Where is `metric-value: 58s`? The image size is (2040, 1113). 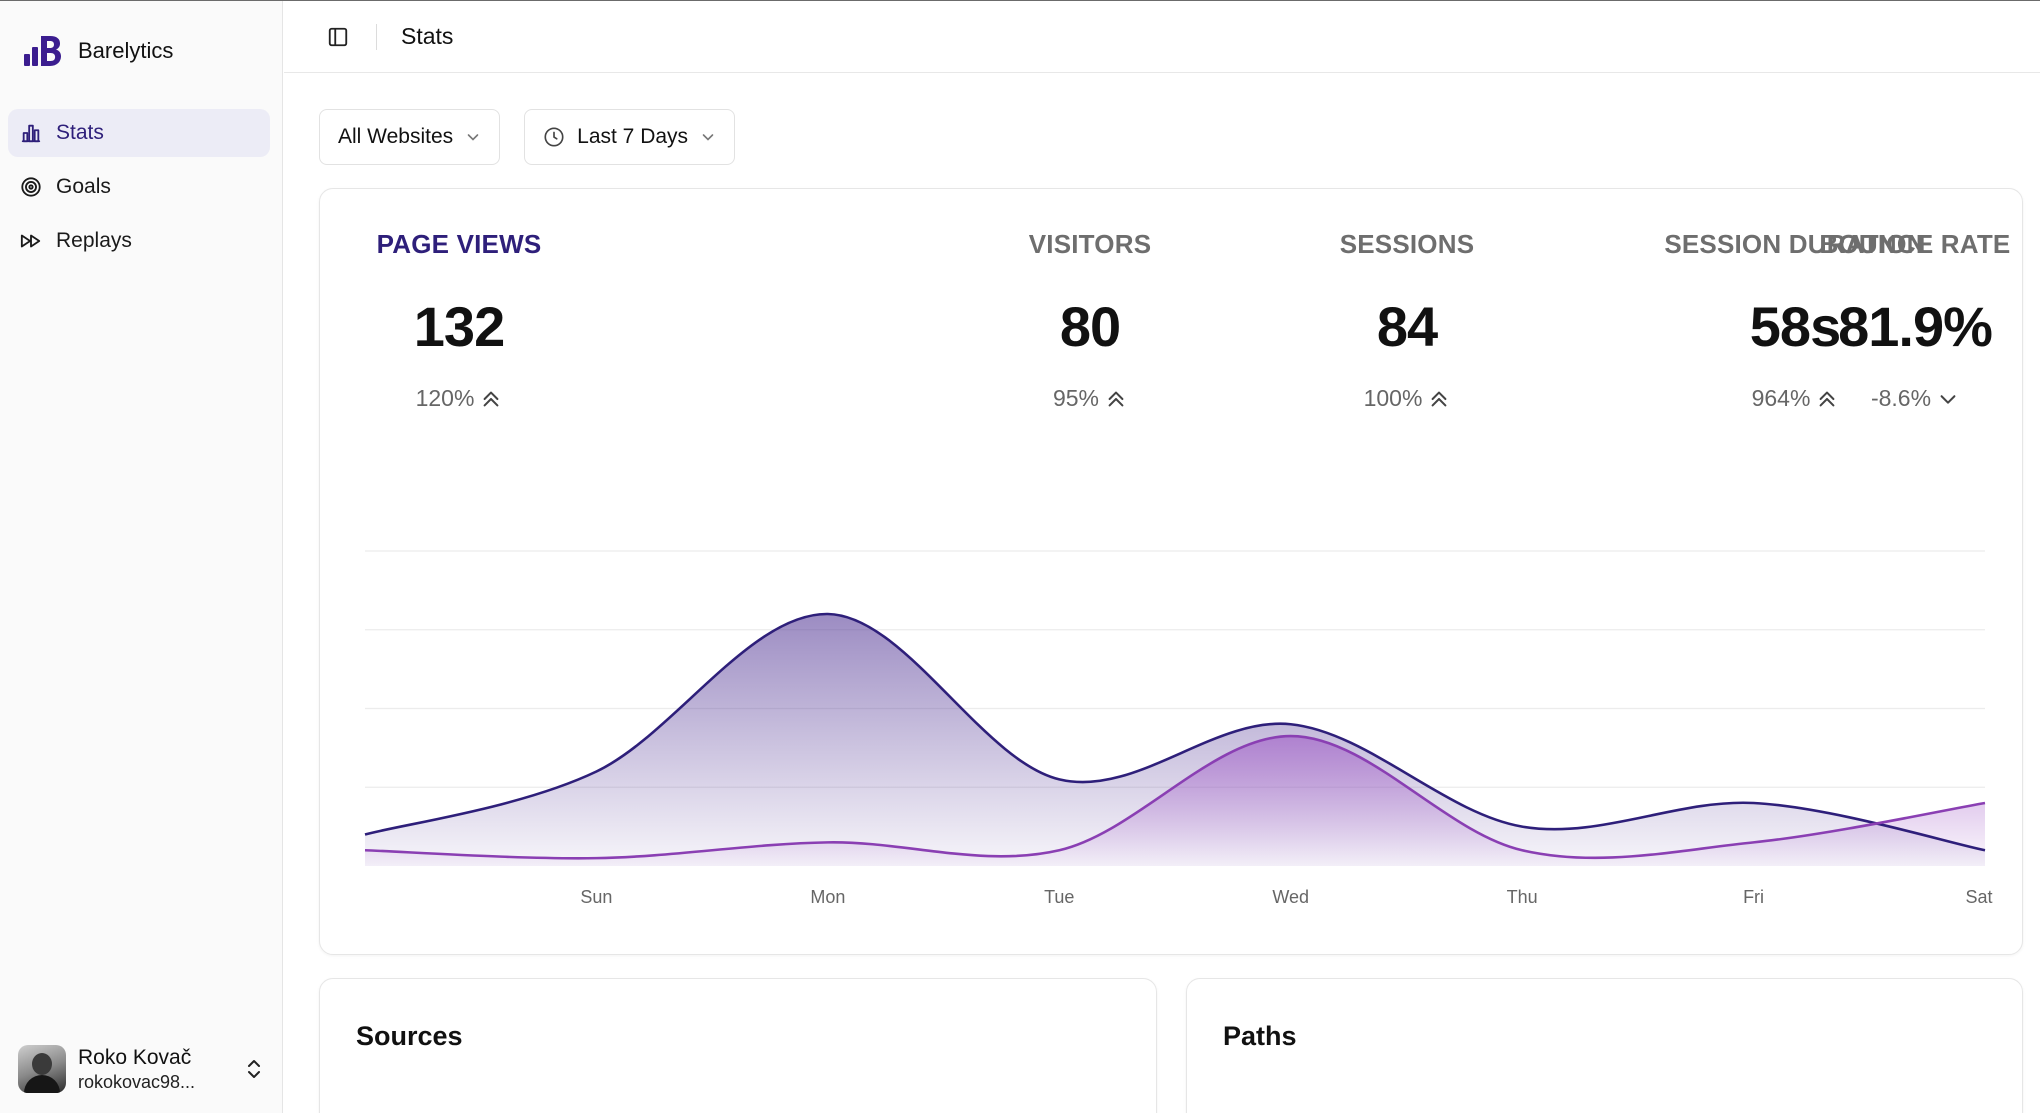
metric-value: 58s is located at coordinates (1795, 326).